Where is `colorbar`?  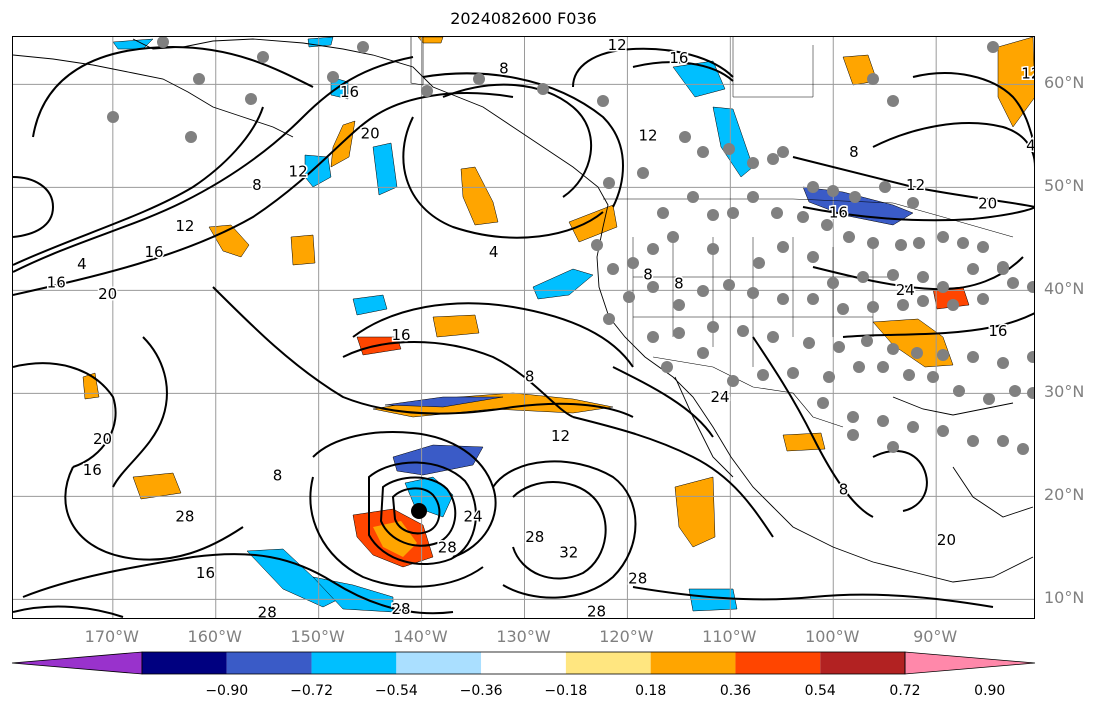
colorbar is located at coordinates (523, 663).